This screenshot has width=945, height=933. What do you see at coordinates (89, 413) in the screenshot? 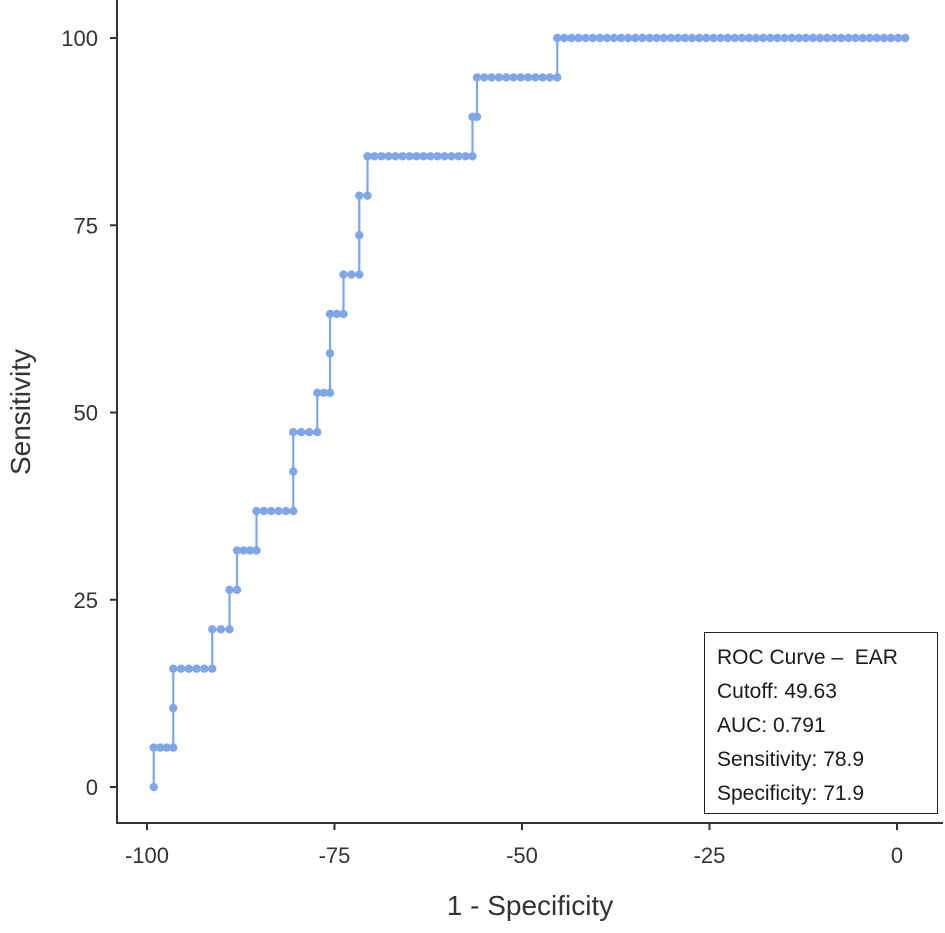
I see `y-axis-ticks: 0 25 50 75 100` at bounding box center [89, 413].